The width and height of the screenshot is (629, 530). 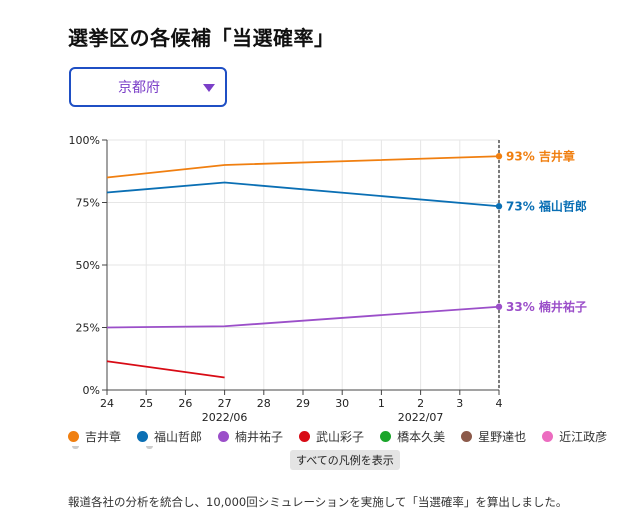 I want to click on series-end-label: 73% 福山哲郎, so click(x=546, y=205).